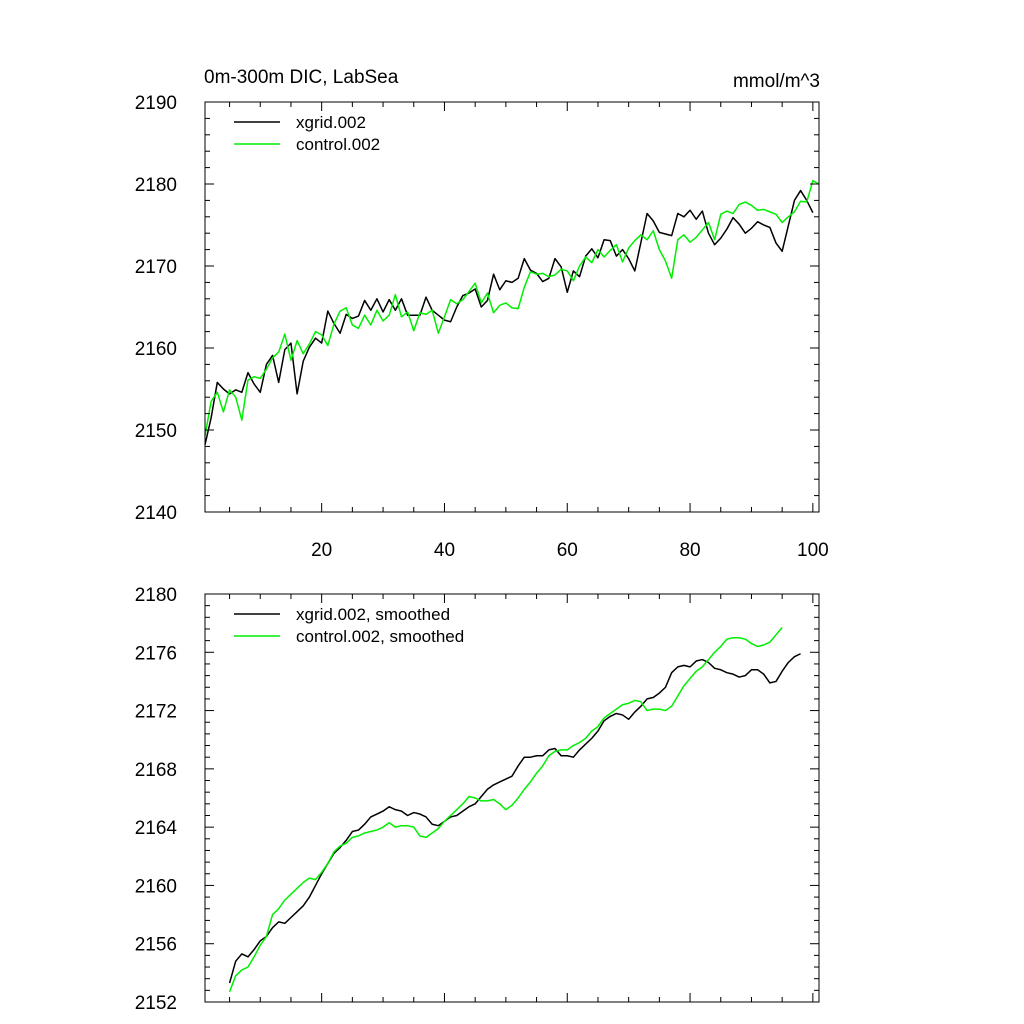  Describe the element at coordinates (380, 636) in the screenshot. I see `legend-label: control.002, smoothed` at that location.